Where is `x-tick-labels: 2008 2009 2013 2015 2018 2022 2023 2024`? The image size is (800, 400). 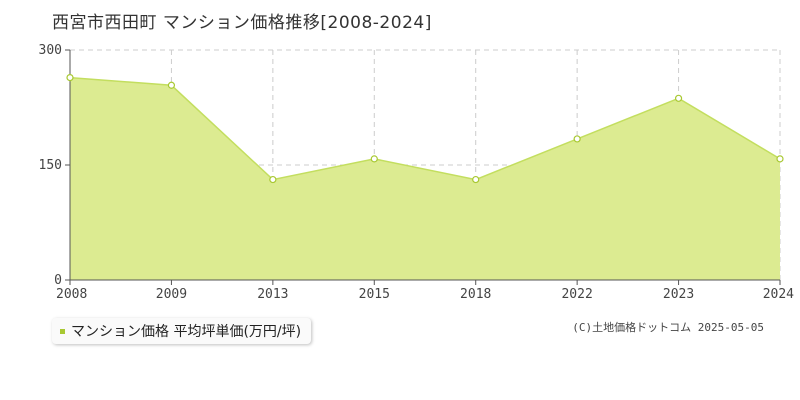 x-tick-labels: 2008 2009 2013 2015 2018 2022 2023 2024 is located at coordinates (425, 293).